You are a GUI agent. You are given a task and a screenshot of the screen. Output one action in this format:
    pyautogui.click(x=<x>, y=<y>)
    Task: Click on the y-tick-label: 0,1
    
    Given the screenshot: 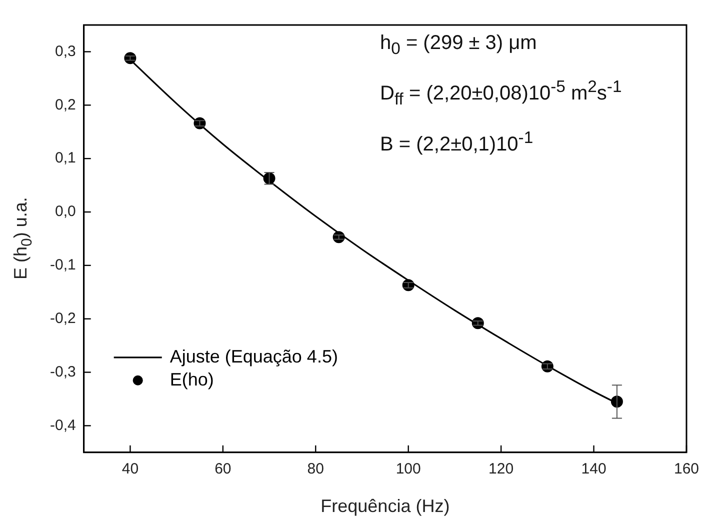 What is the action you would take?
    pyautogui.click(x=65, y=158)
    